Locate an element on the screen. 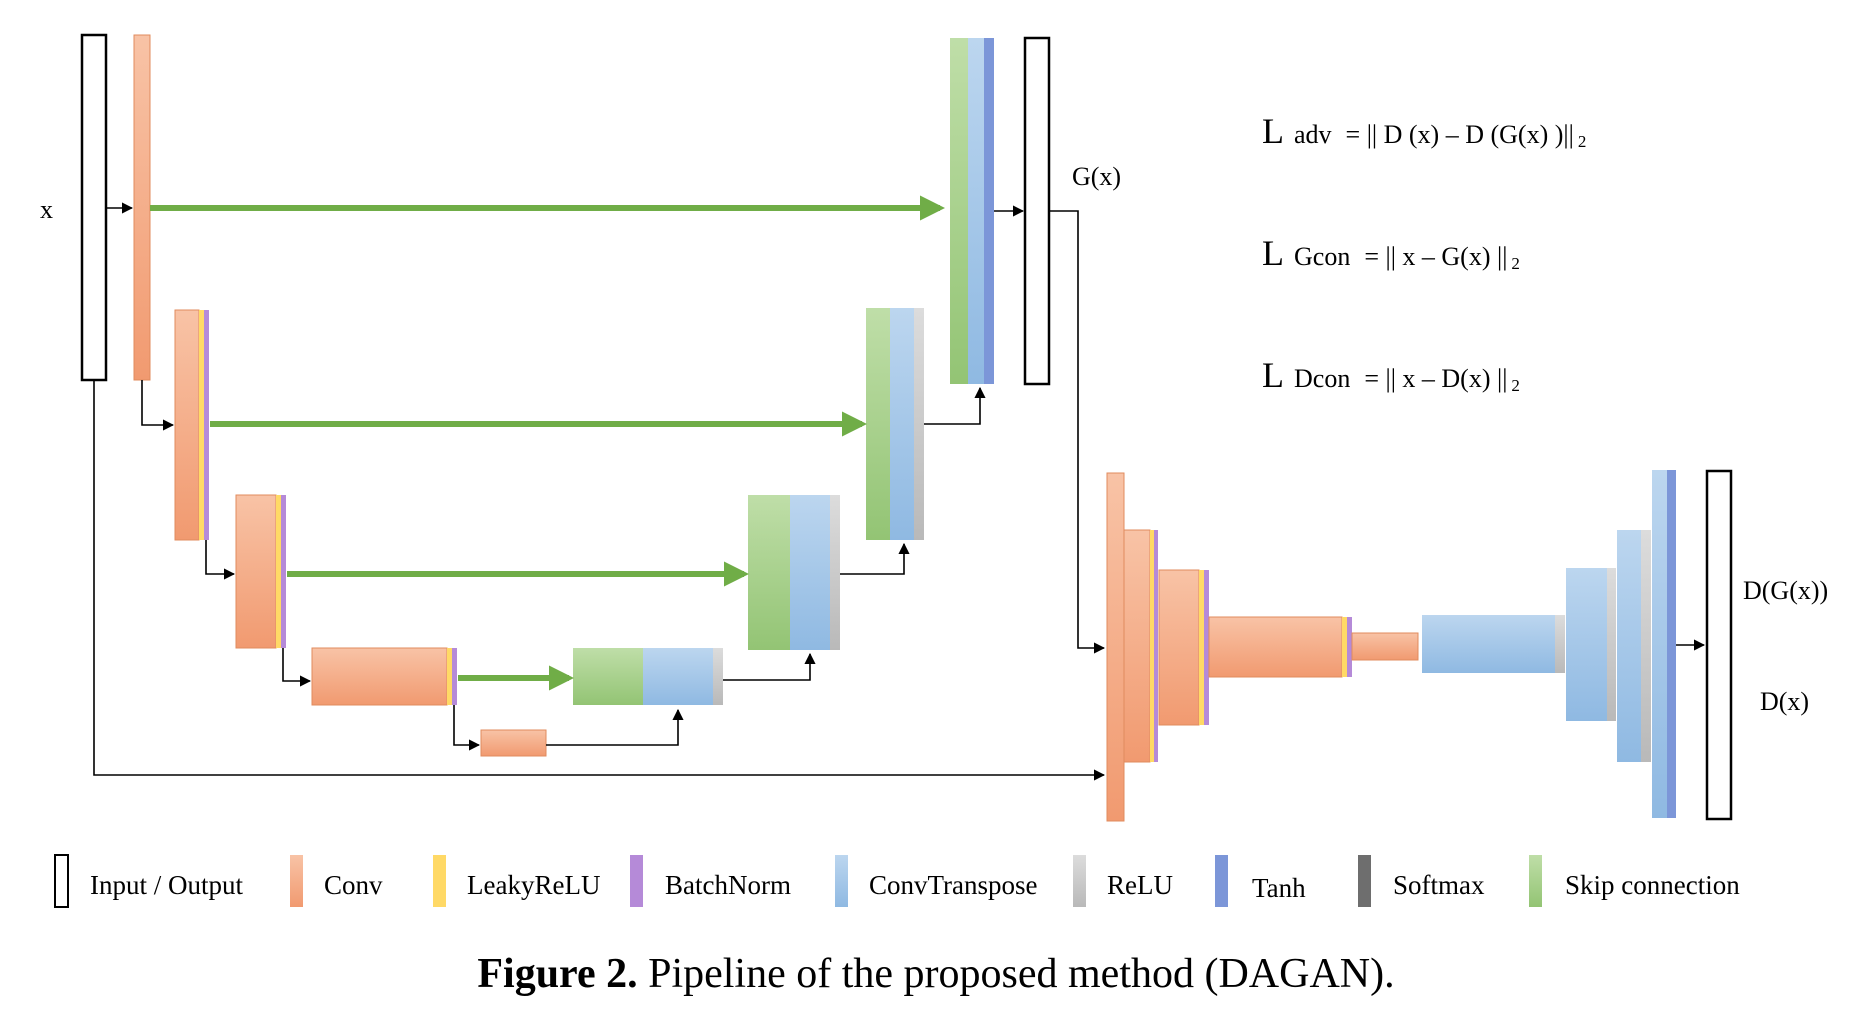 The width and height of the screenshot is (1872, 1016). legend-item-softmax: Softmax is located at coordinates (1421, 881).